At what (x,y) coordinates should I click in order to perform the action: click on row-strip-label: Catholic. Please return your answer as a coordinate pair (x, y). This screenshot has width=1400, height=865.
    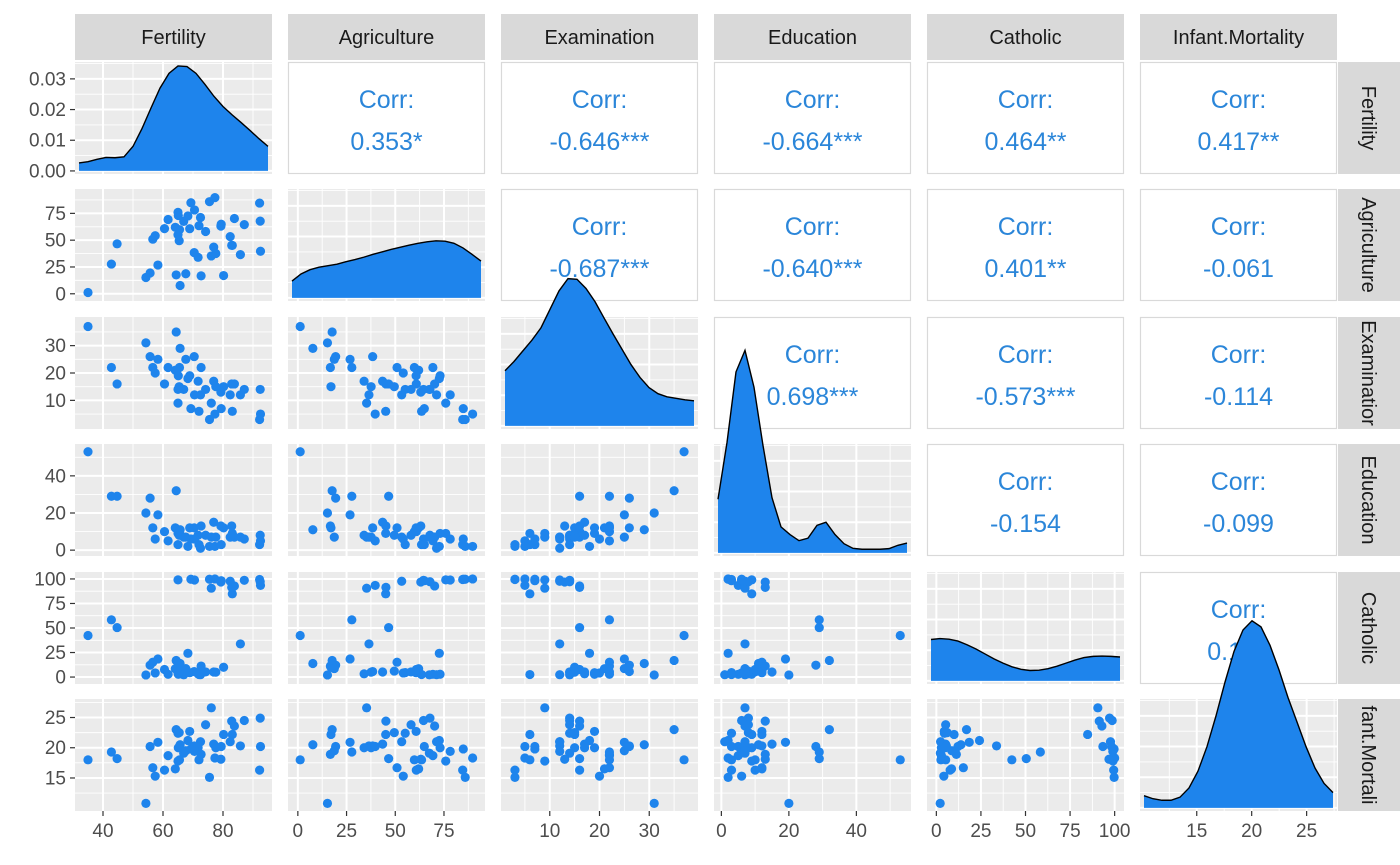
    Looking at the image, I should click on (1368, 628).